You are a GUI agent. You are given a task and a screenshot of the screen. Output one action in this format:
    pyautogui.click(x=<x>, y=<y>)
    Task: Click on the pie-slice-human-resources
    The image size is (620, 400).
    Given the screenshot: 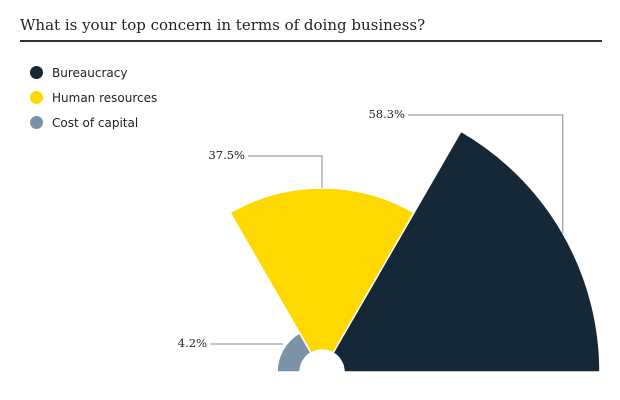 What is the action you would take?
    pyautogui.click(x=322, y=270)
    